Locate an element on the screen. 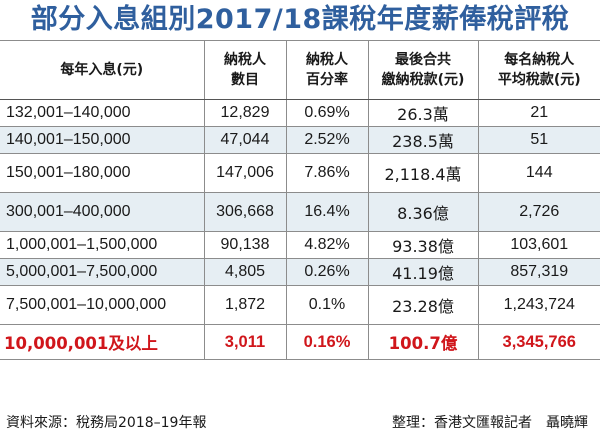 Image resolution: width=600 pixels, height=436 pixels. total-tax-cell: 238.5萬 is located at coordinates (422, 140).